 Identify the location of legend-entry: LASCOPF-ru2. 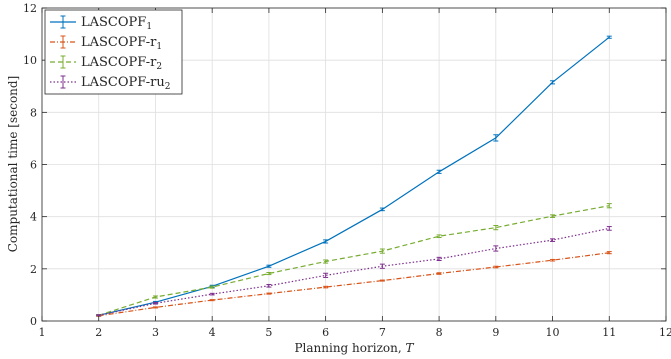
(110, 83).